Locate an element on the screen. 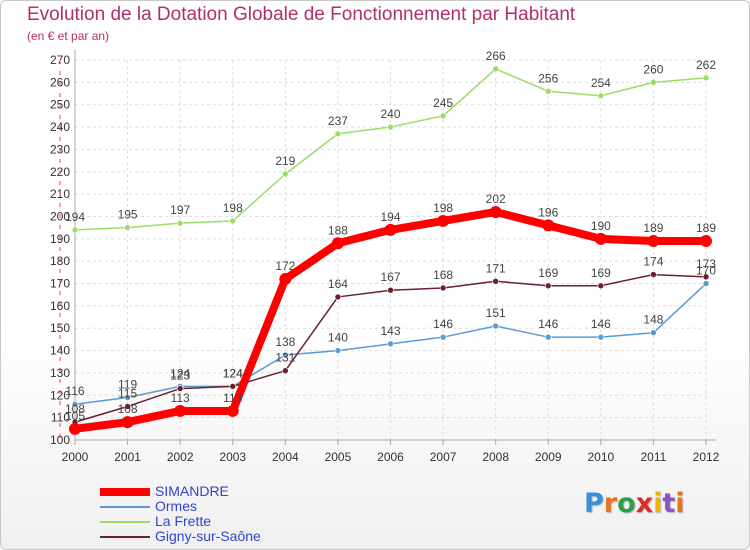 The width and height of the screenshot is (750, 550). data-label-simandre: 202 is located at coordinates (496, 199).